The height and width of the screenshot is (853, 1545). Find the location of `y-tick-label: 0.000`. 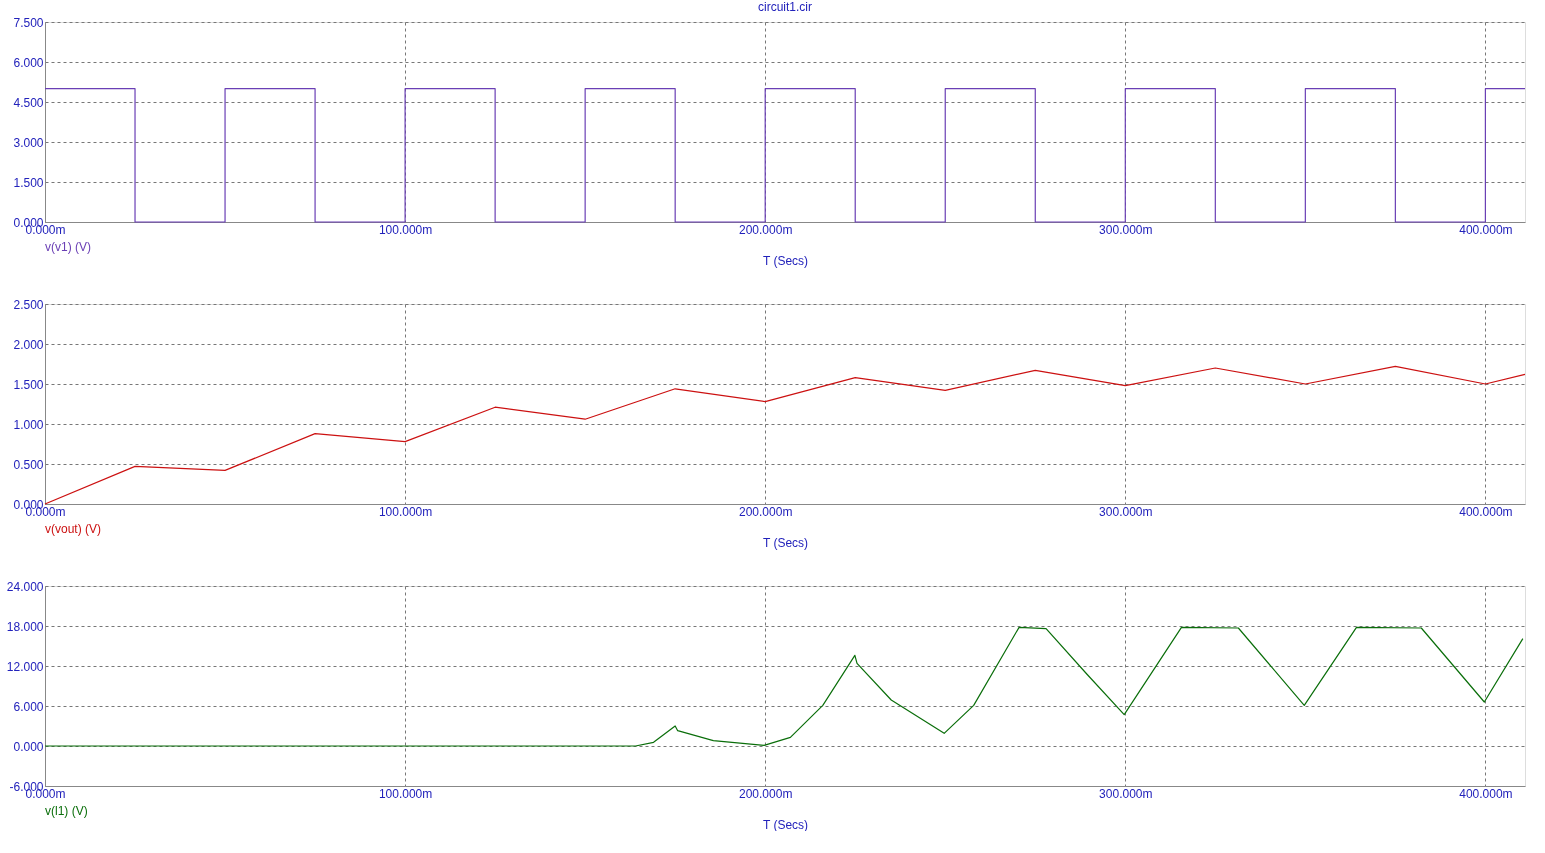

y-tick-label: 0.000 is located at coordinates (28, 746).